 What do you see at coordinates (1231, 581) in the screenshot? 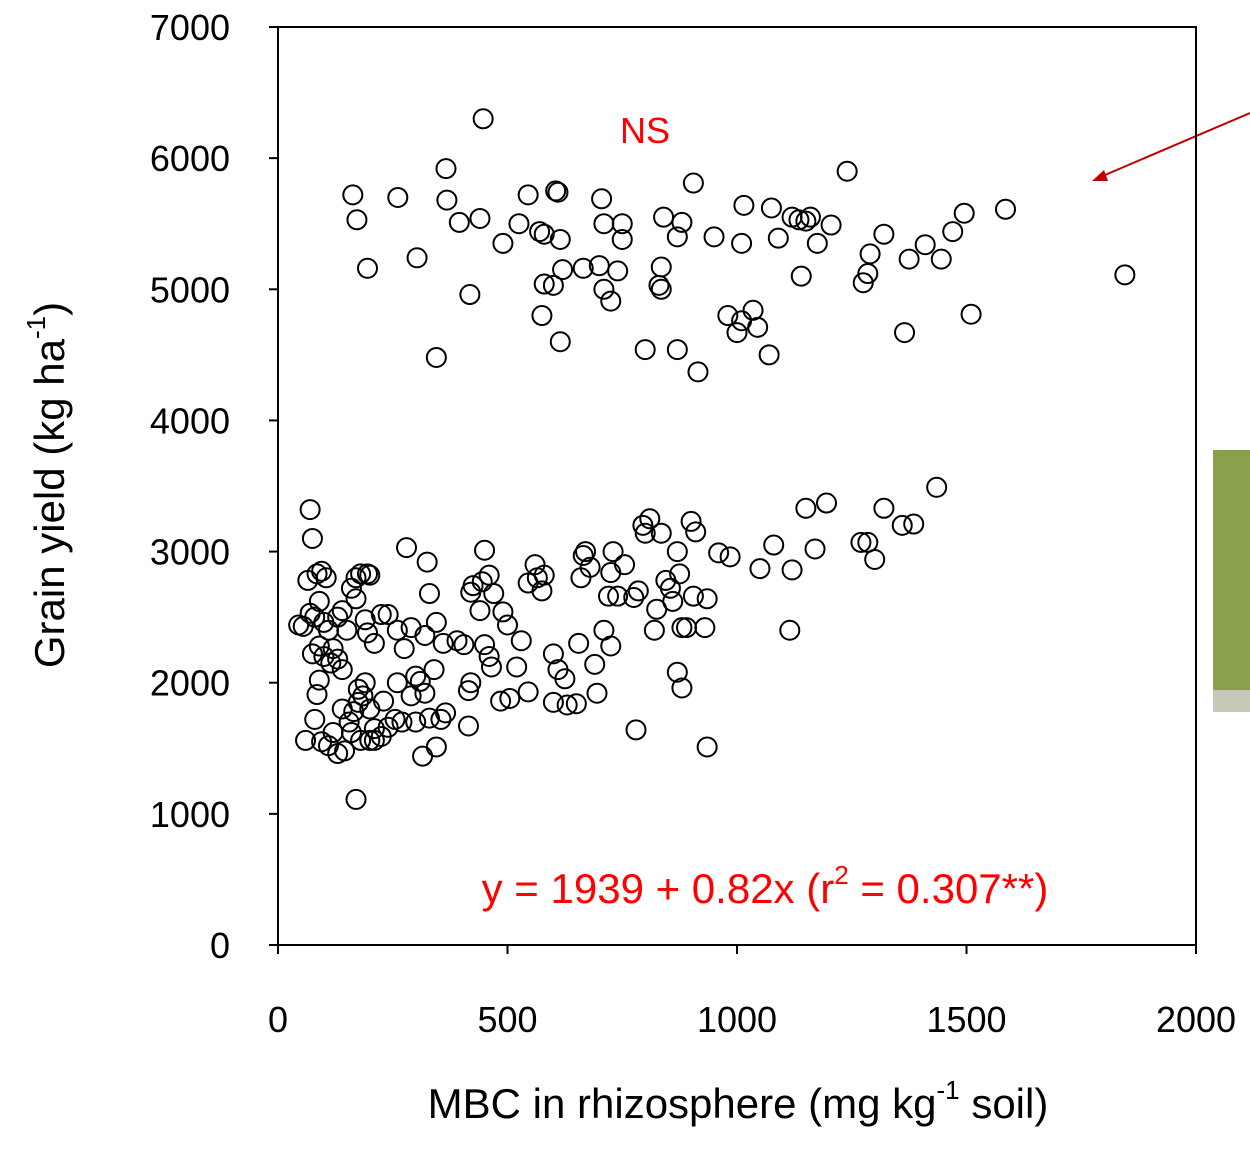
I see `photo` at bounding box center [1231, 581].